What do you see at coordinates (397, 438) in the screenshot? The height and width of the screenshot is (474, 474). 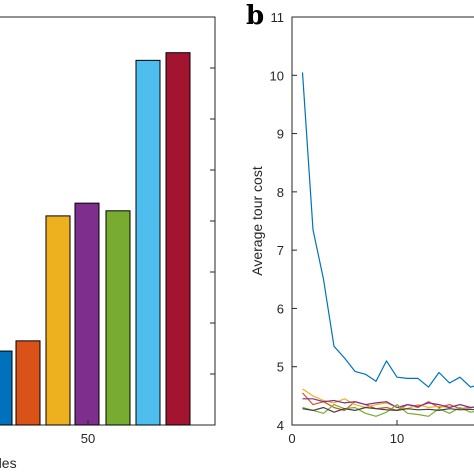 I see `line-x-tick-label: 10` at bounding box center [397, 438].